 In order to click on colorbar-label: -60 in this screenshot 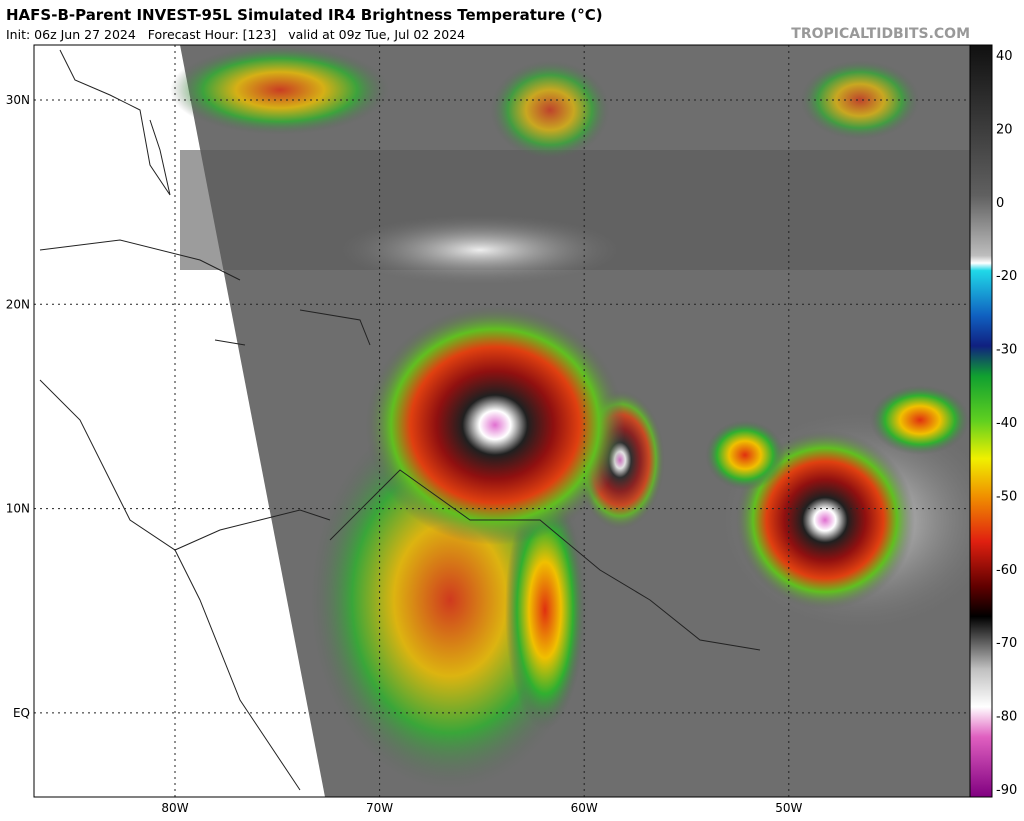, I will do `click(1006, 570)`.